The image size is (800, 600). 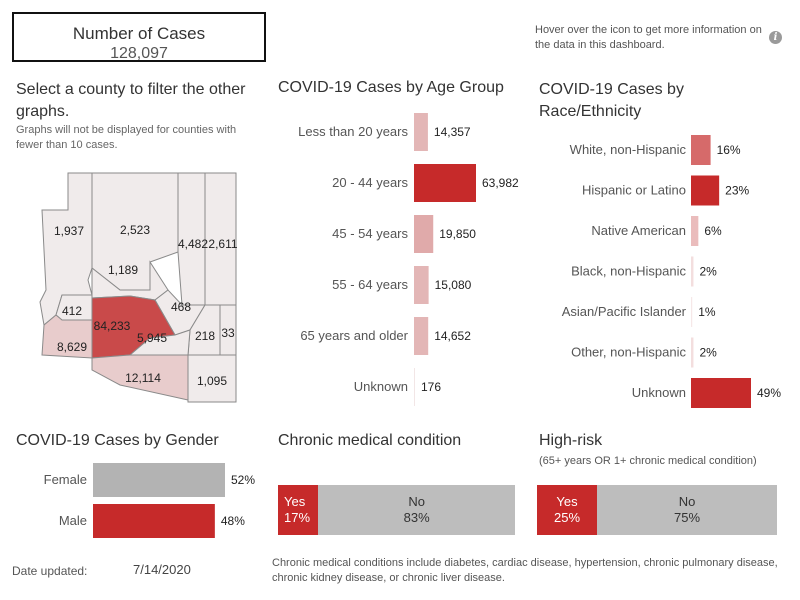 I want to click on county-label: 12,114, so click(x=143, y=378).